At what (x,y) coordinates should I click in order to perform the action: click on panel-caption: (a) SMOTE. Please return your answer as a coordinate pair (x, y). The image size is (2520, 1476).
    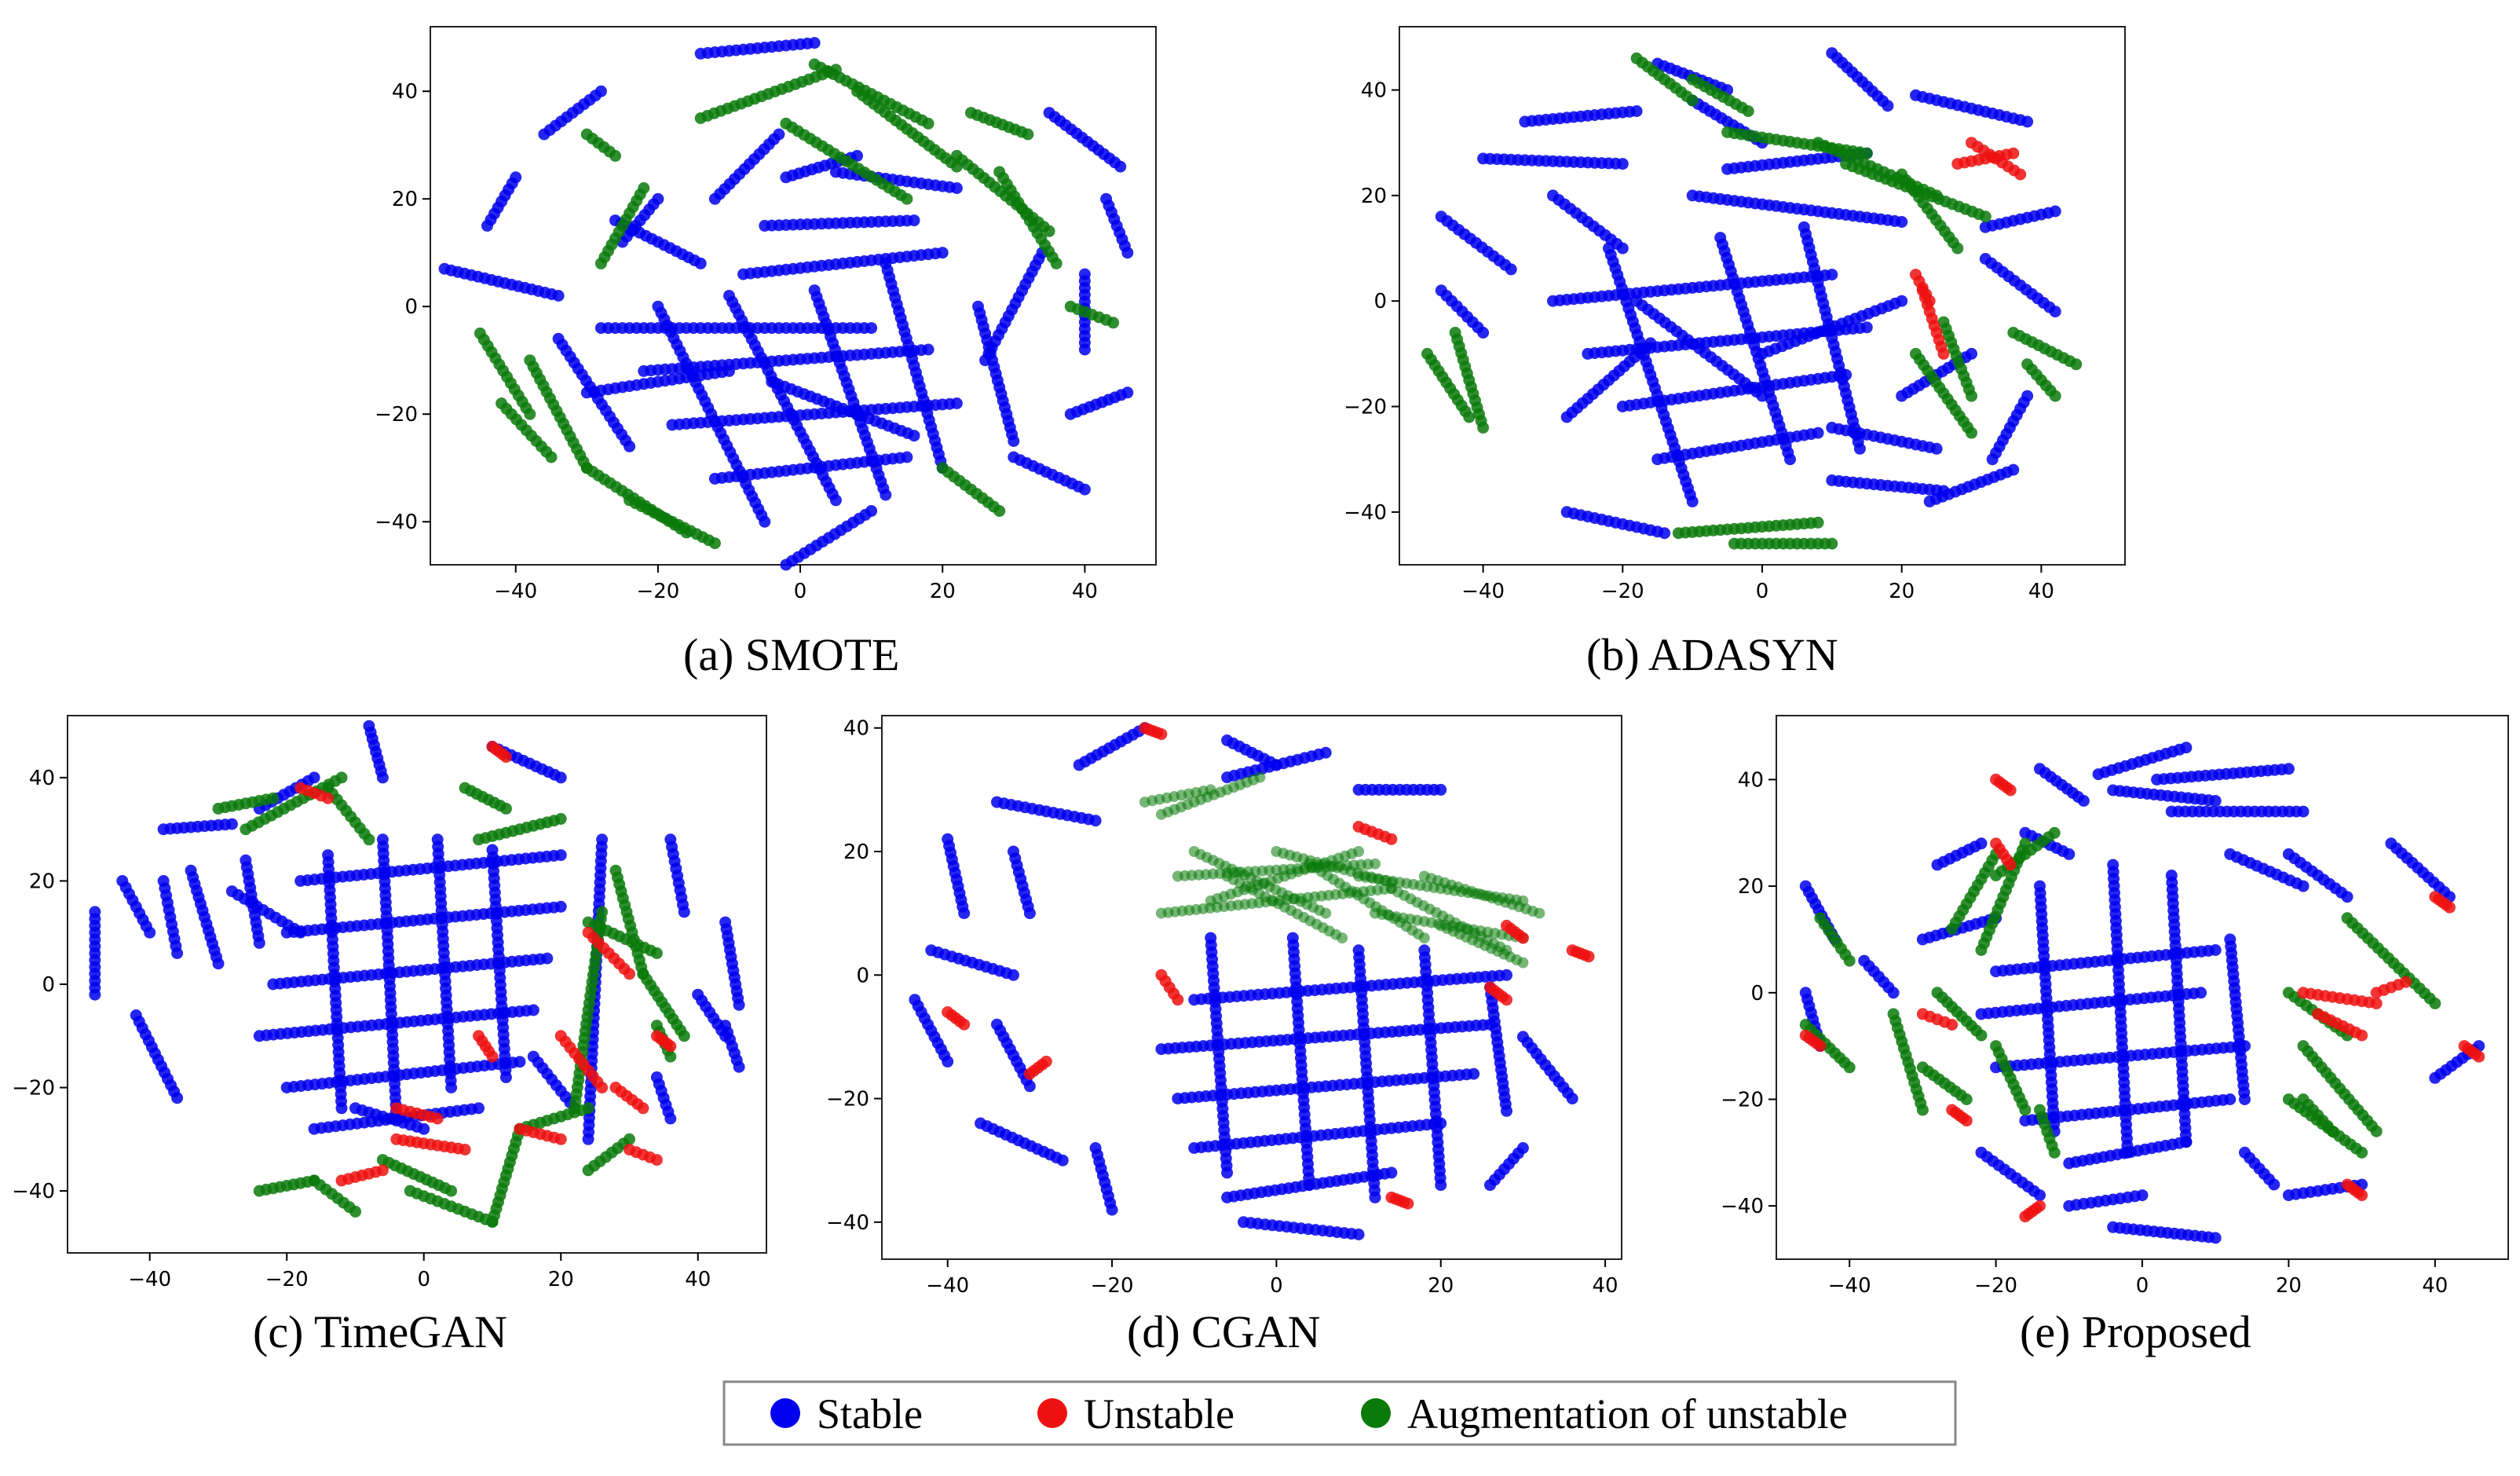
    Looking at the image, I should click on (791, 654).